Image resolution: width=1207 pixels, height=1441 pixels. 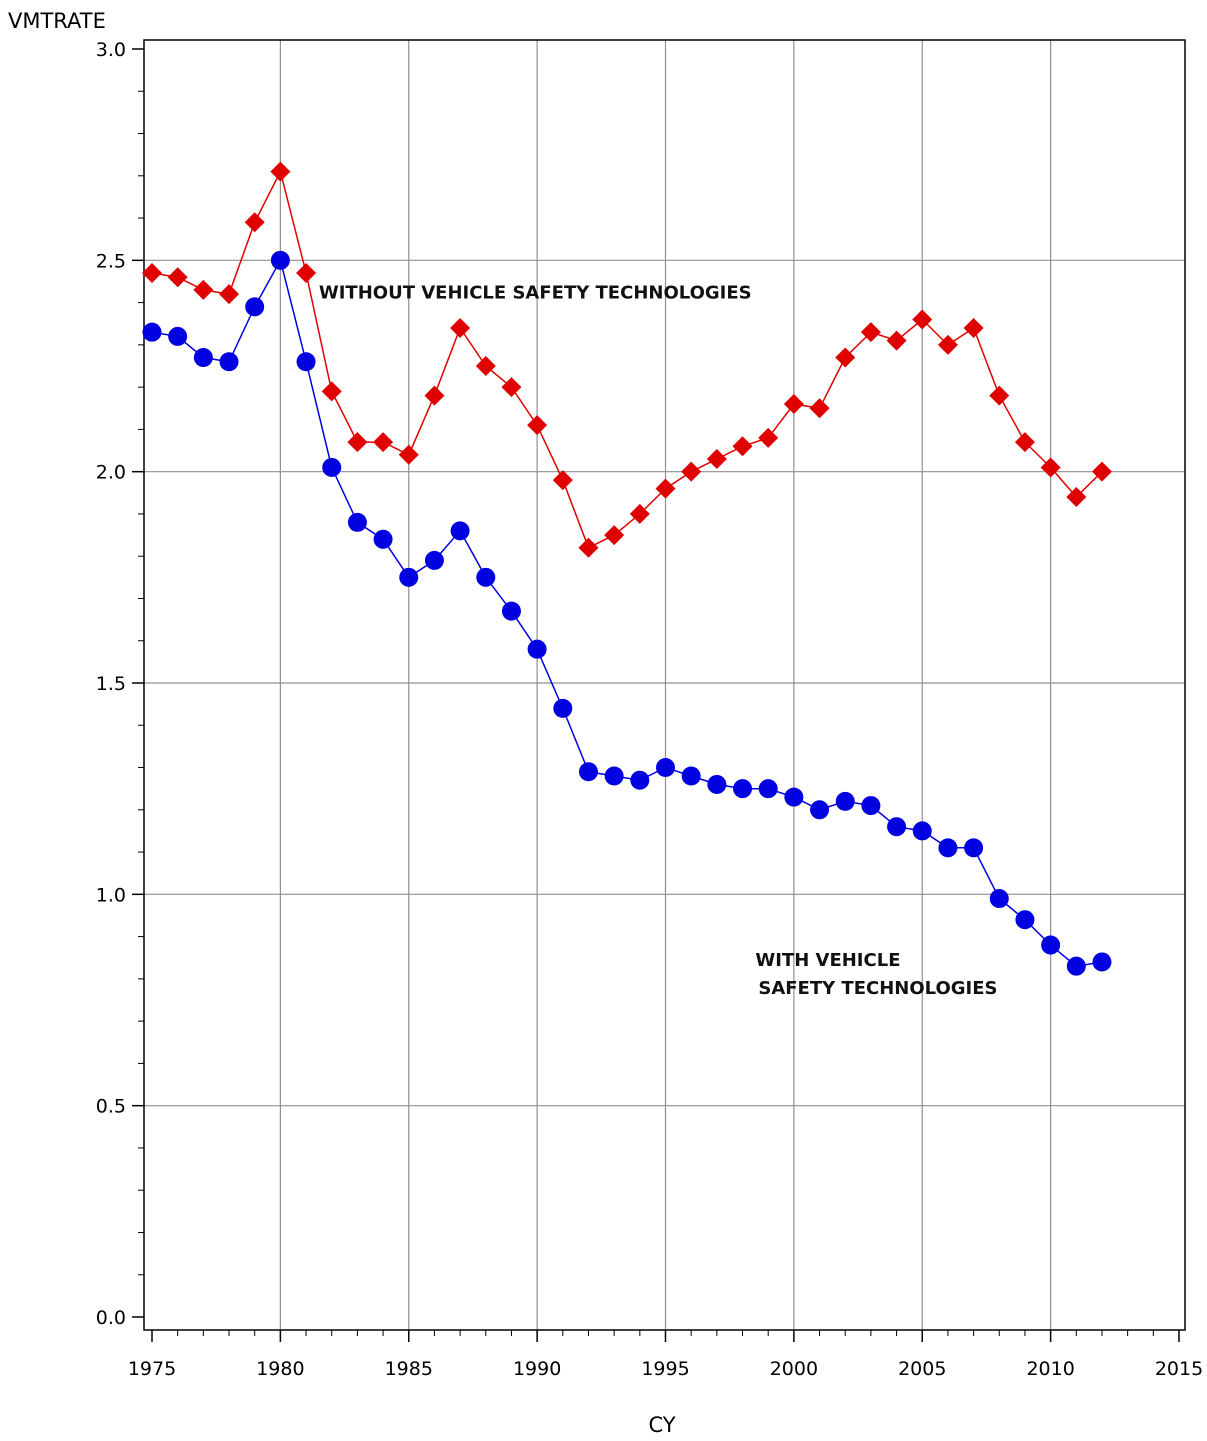 I want to click on annotation-with-line-1: WITH VEHICLE, so click(x=827, y=960).